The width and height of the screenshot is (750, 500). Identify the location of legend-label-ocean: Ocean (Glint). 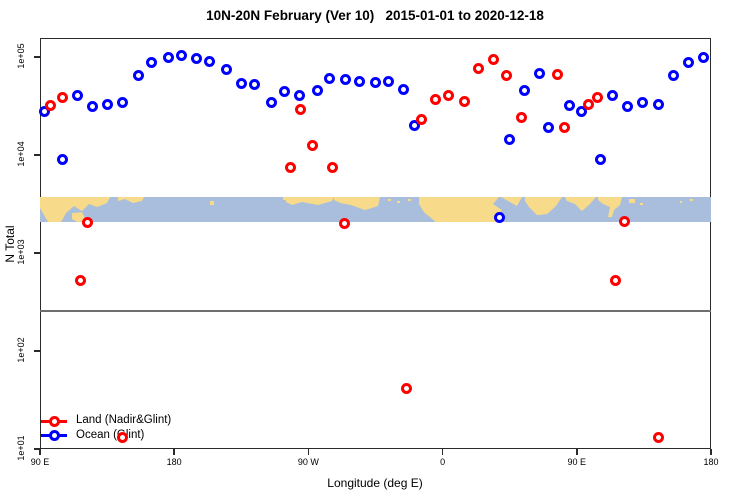
(110, 434).